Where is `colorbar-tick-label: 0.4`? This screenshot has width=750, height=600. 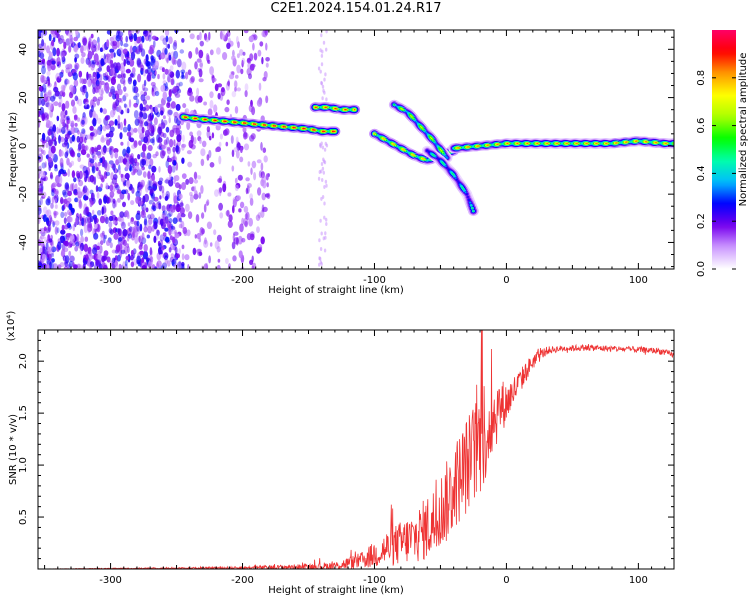 colorbar-tick-label: 0.4 is located at coordinates (701, 173).